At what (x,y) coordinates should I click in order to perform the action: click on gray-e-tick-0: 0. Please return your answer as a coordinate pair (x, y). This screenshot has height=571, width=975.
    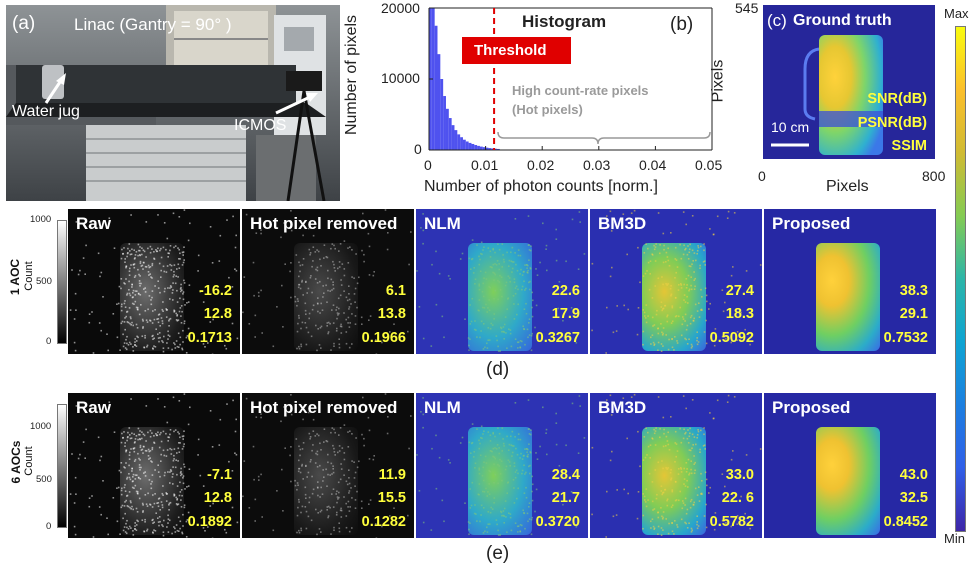
    Looking at the image, I should click on (49, 526).